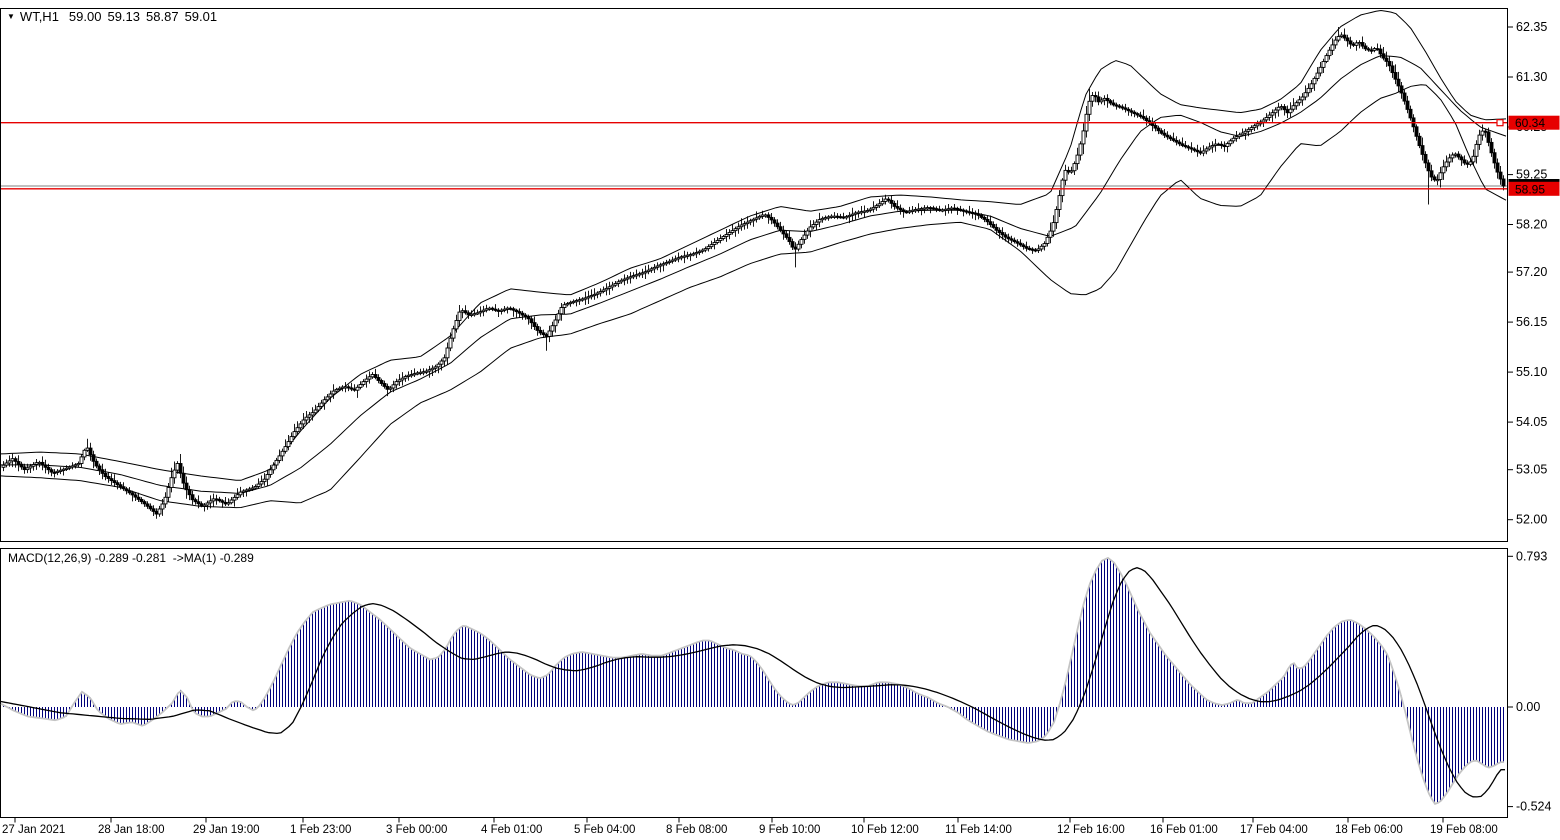  Describe the element at coordinates (1531, 520) in the screenshot. I see `price-tick-label: 52.00` at that location.